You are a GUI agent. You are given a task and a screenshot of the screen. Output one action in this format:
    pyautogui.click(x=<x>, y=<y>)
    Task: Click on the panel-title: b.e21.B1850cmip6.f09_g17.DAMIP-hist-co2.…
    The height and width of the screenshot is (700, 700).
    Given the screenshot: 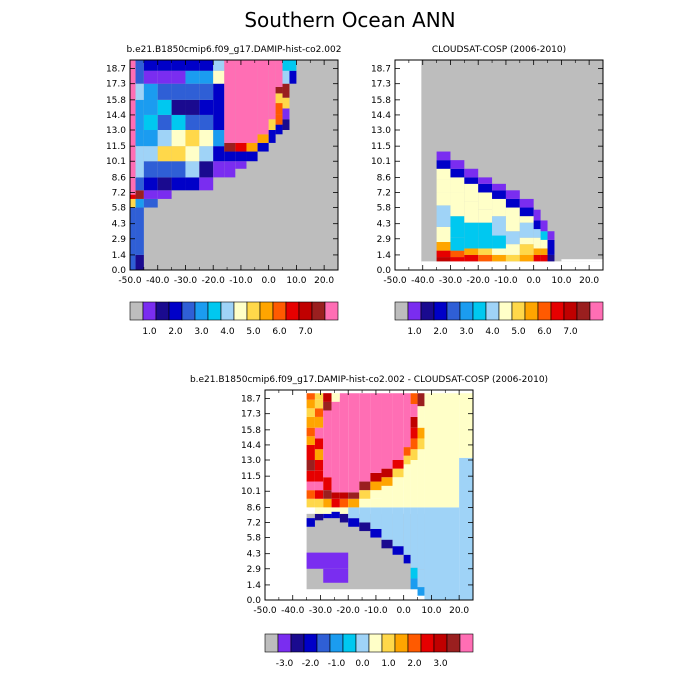 What is the action you would take?
    pyautogui.click(x=234, y=50)
    